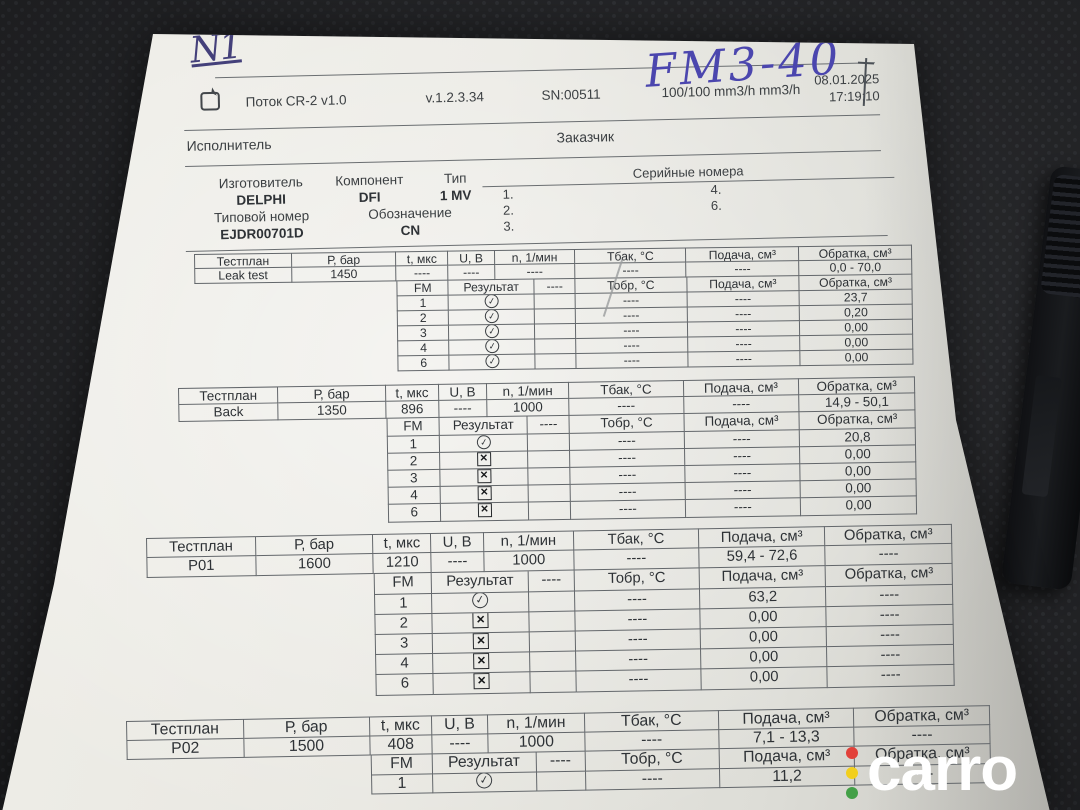  What do you see at coordinates (854, 96) in the screenshot?
I see `report-time: 17:19:10` at bounding box center [854, 96].